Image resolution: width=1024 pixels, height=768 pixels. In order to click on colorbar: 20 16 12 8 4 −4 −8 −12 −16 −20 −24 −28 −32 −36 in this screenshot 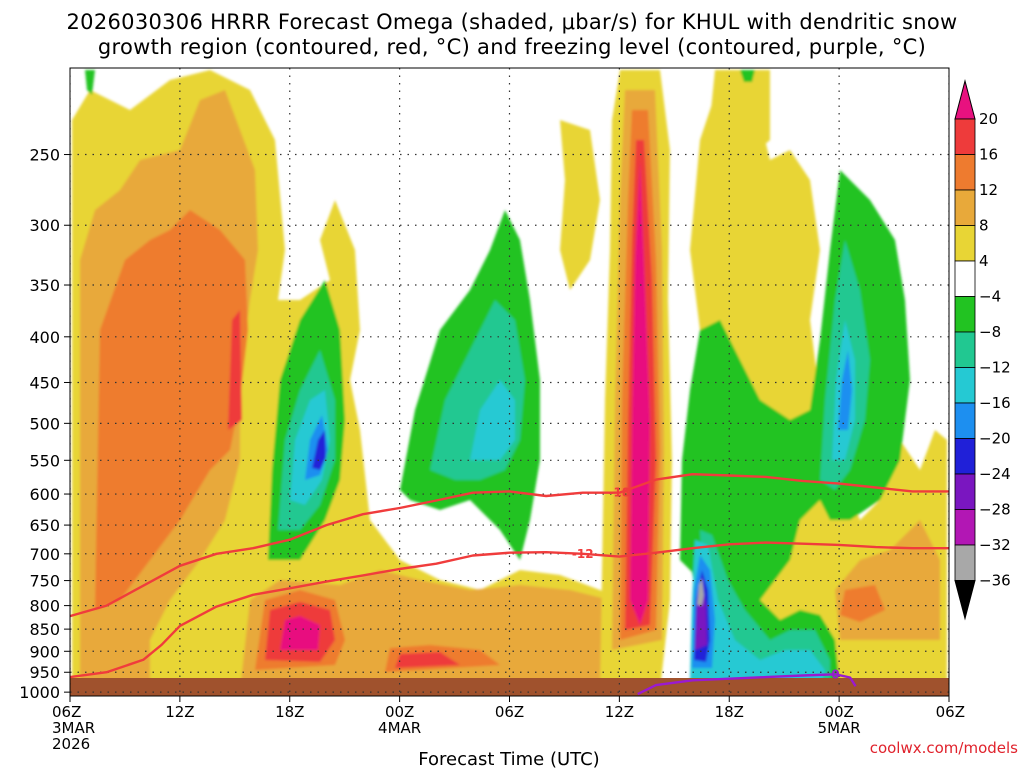, I will do `click(982, 350)`.